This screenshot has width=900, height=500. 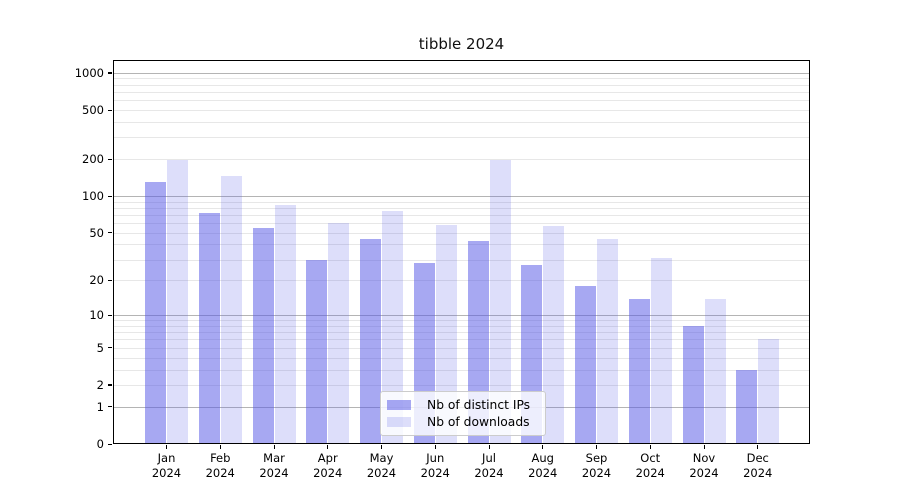 What do you see at coordinates (167, 447) in the screenshot?
I see `x-tick-mark-jan` at bounding box center [167, 447].